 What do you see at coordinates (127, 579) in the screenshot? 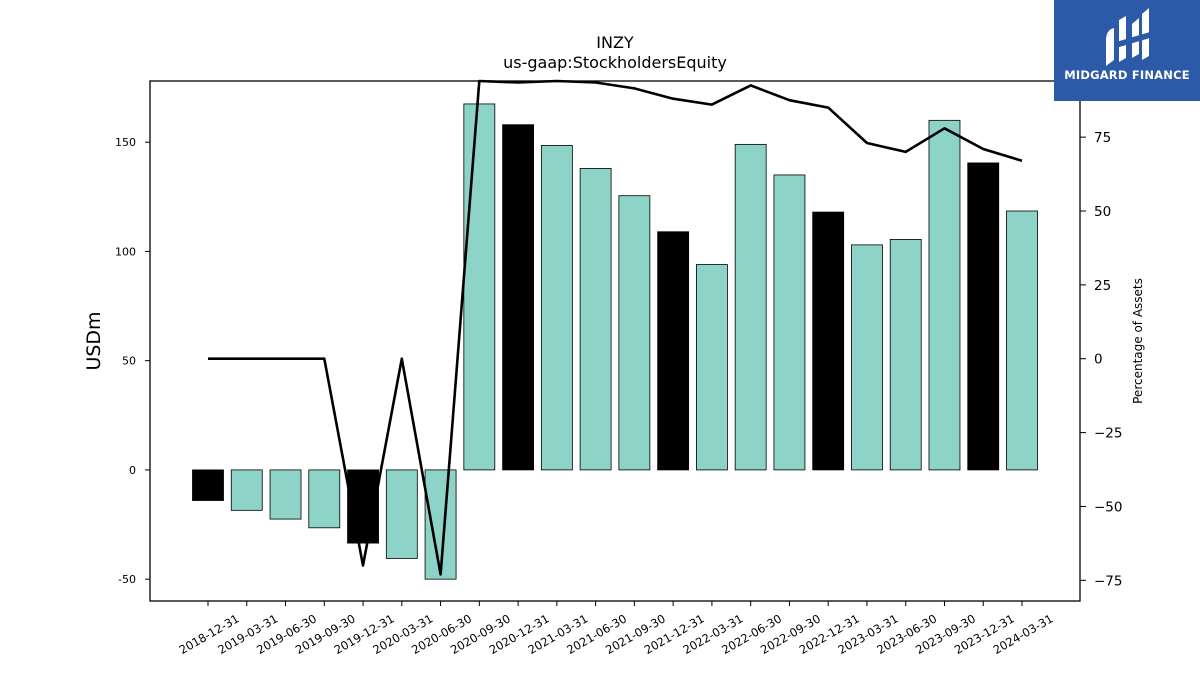
I see `y-tick-label: -50` at bounding box center [127, 579].